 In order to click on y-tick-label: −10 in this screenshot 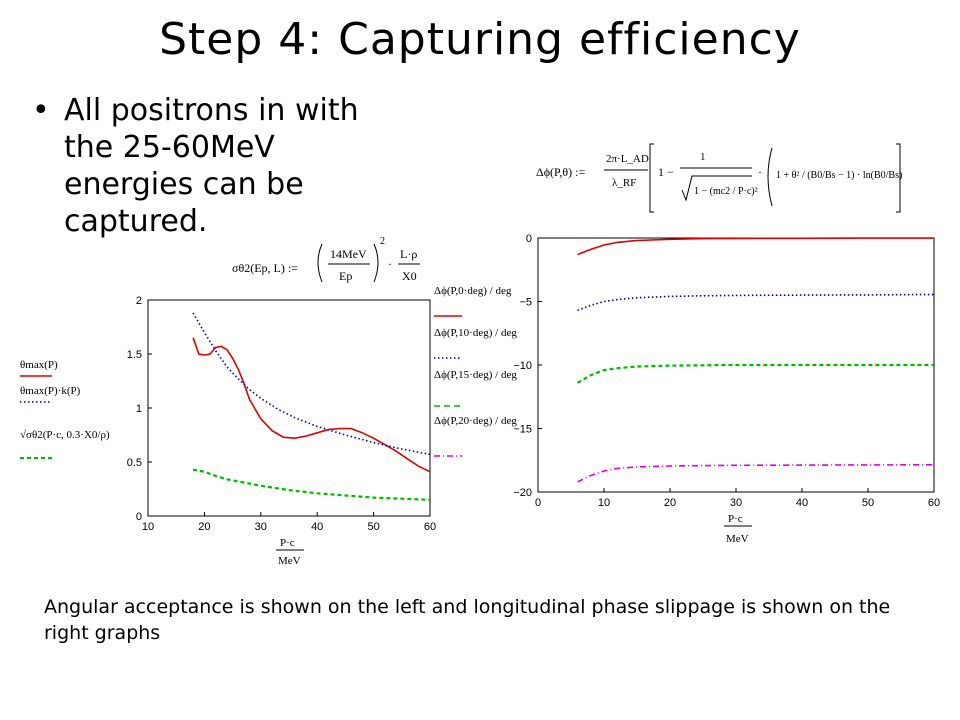, I will do `click(522, 366)`.